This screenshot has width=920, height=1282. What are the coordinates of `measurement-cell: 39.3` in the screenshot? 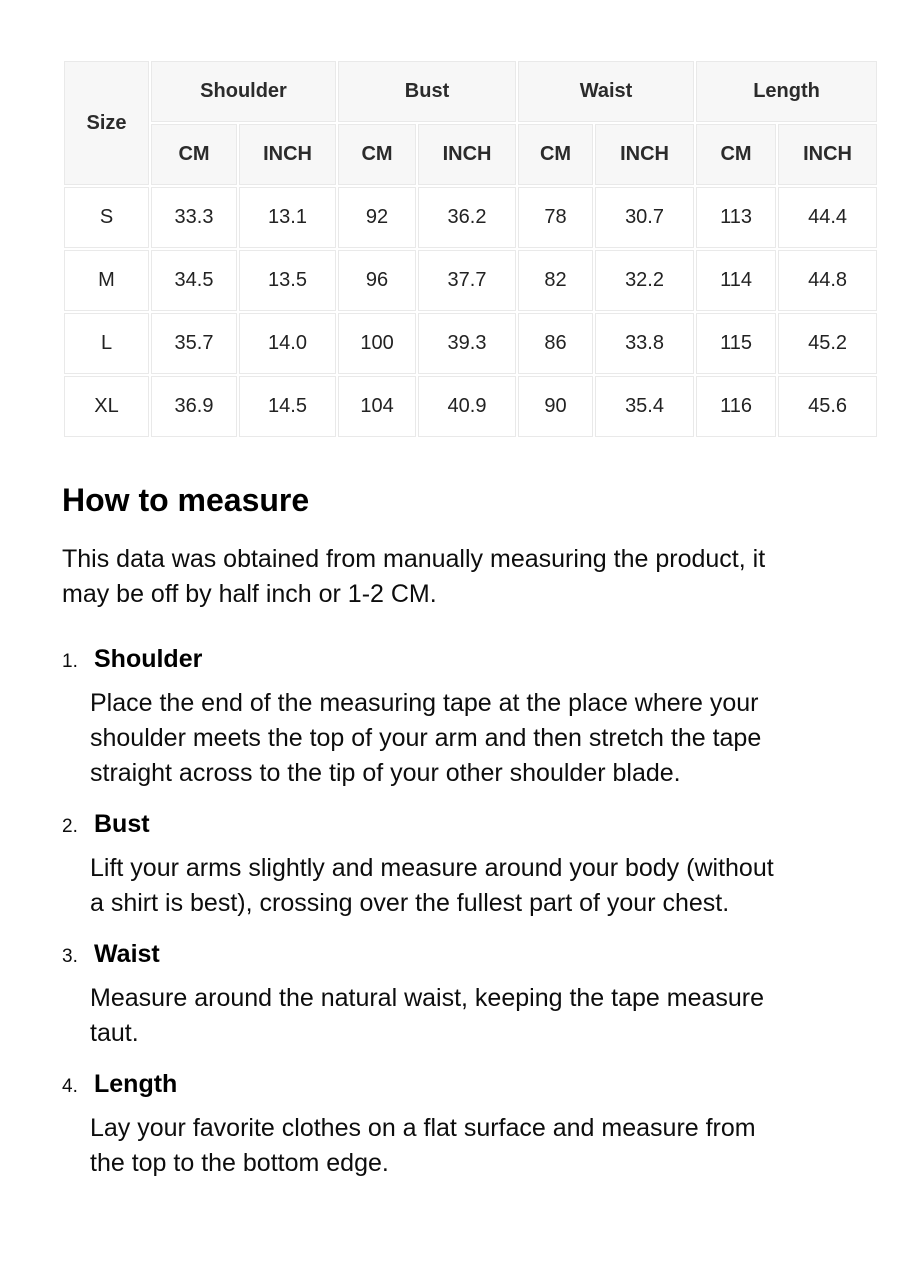 It's located at (467, 343).